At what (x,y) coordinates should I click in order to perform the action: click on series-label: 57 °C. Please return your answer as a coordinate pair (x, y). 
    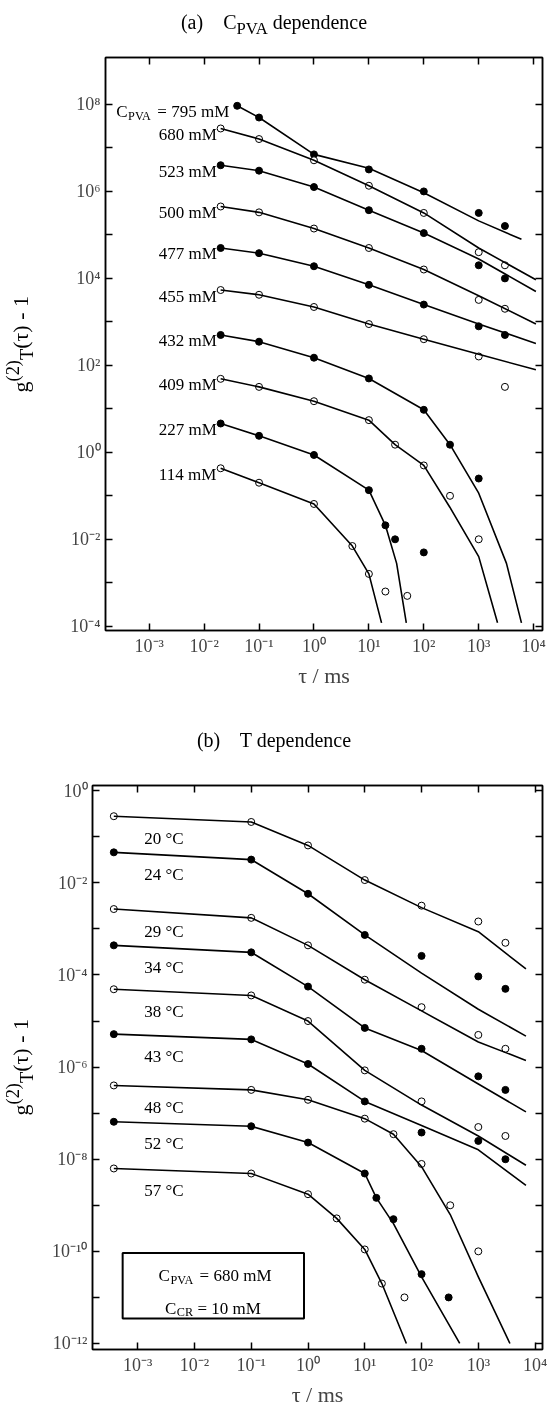
    Looking at the image, I should click on (164, 1190).